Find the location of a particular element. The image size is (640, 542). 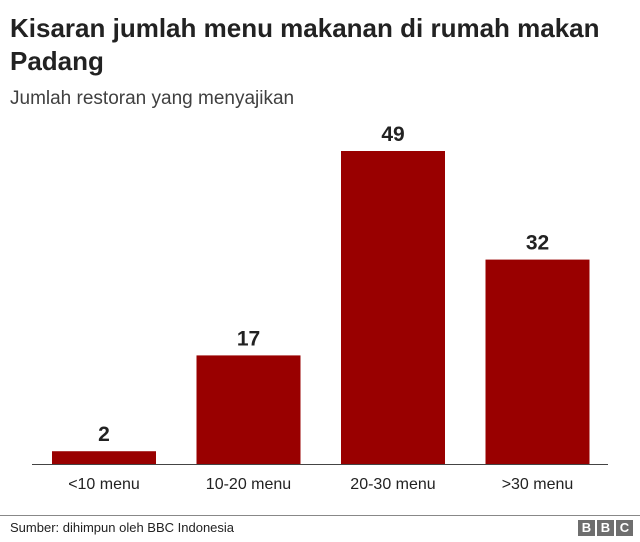

data-label: 49 is located at coordinates (392, 134).